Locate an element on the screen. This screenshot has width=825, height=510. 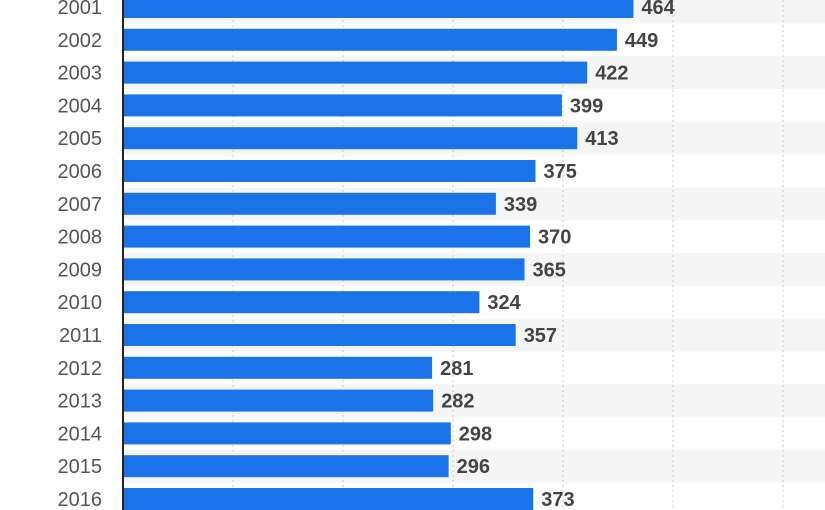
value-label: 296 is located at coordinates (473, 467).